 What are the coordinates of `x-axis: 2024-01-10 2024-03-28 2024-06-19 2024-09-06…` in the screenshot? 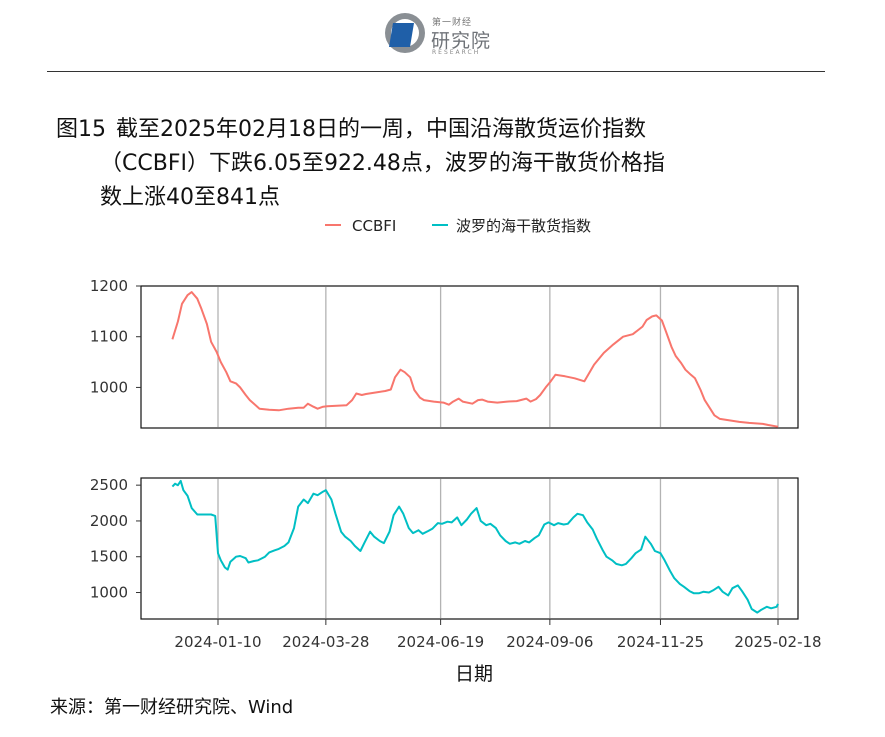 It's located at (498, 635).